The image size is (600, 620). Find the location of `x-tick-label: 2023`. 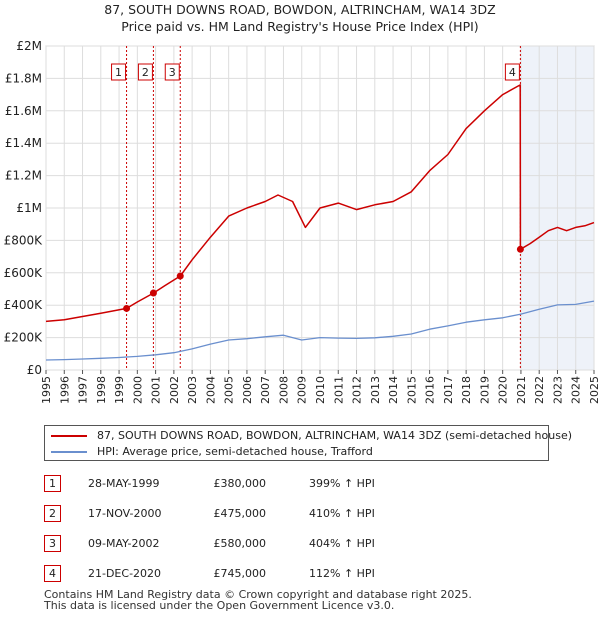

x-tick-label: 2023 is located at coordinates (557, 390).